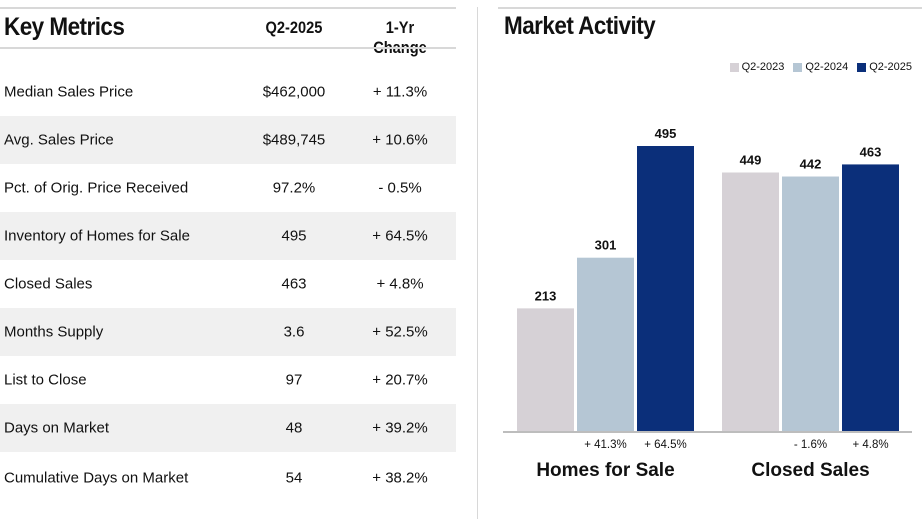 This screenshot has height=519, width=922. Describe the element at coordinates (228, 92) in the screenshot. I see `metric-row: Median Sales Price $462,000 + 11.3%` at that location.